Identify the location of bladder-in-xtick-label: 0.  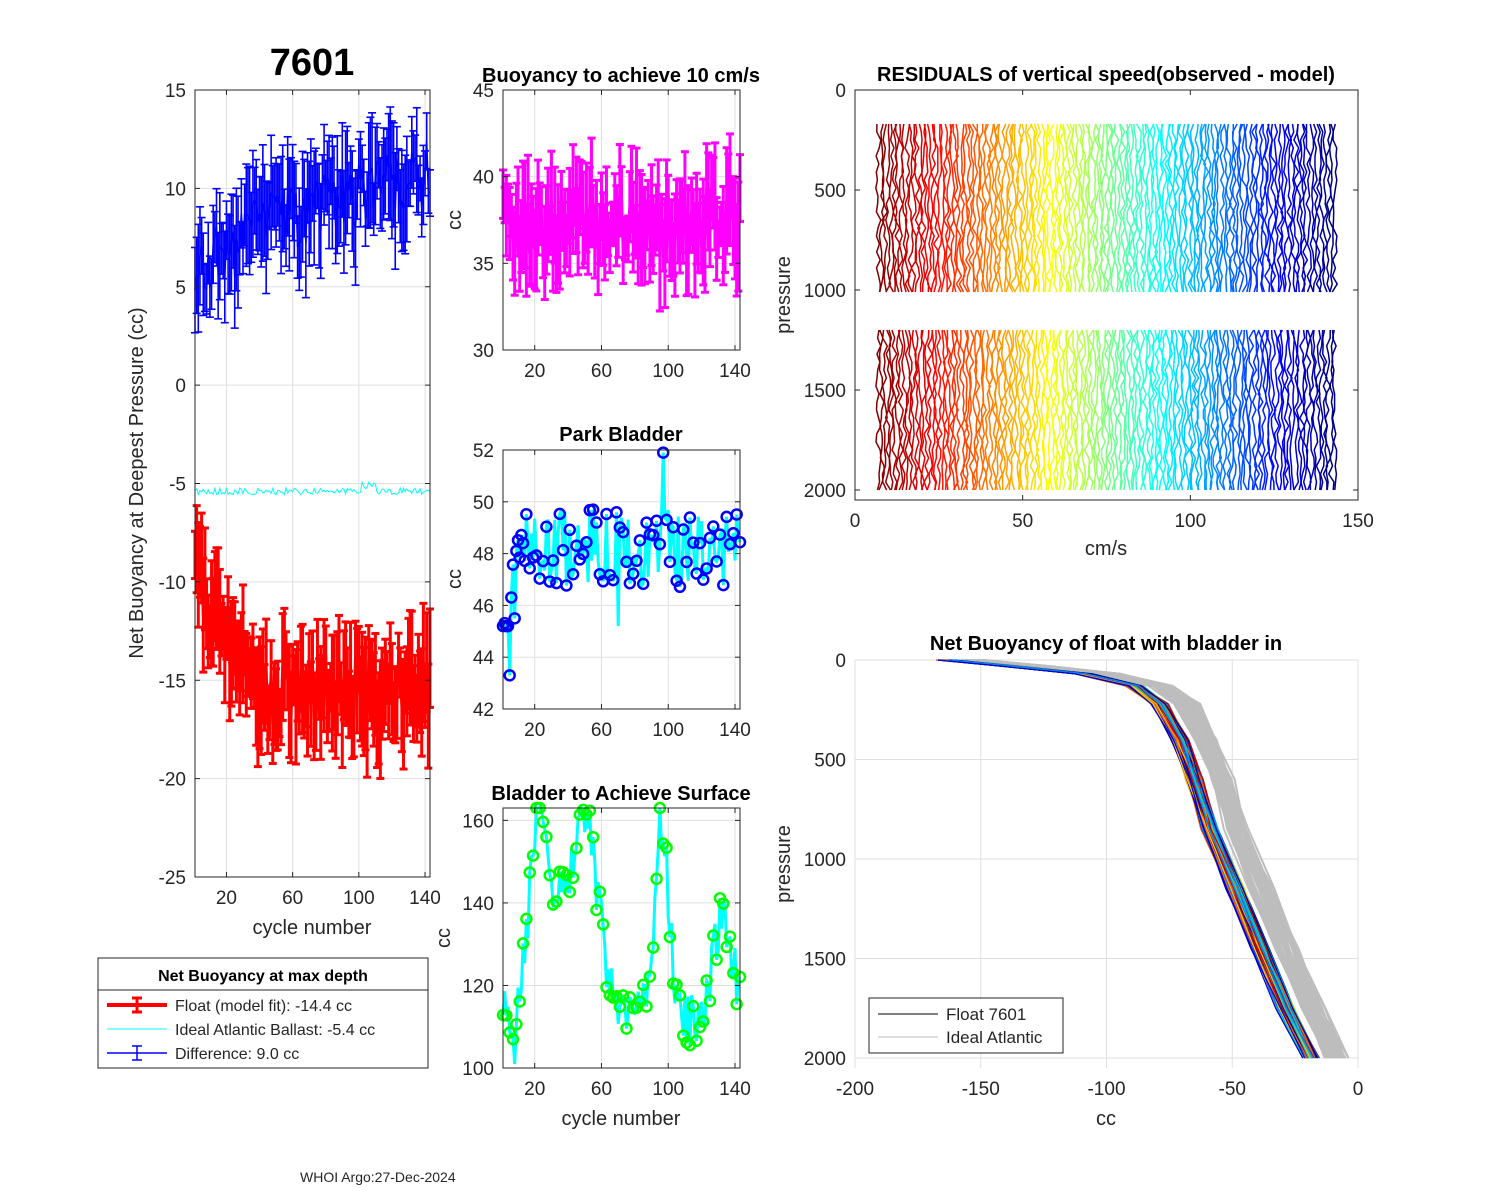
(1358, 1089).